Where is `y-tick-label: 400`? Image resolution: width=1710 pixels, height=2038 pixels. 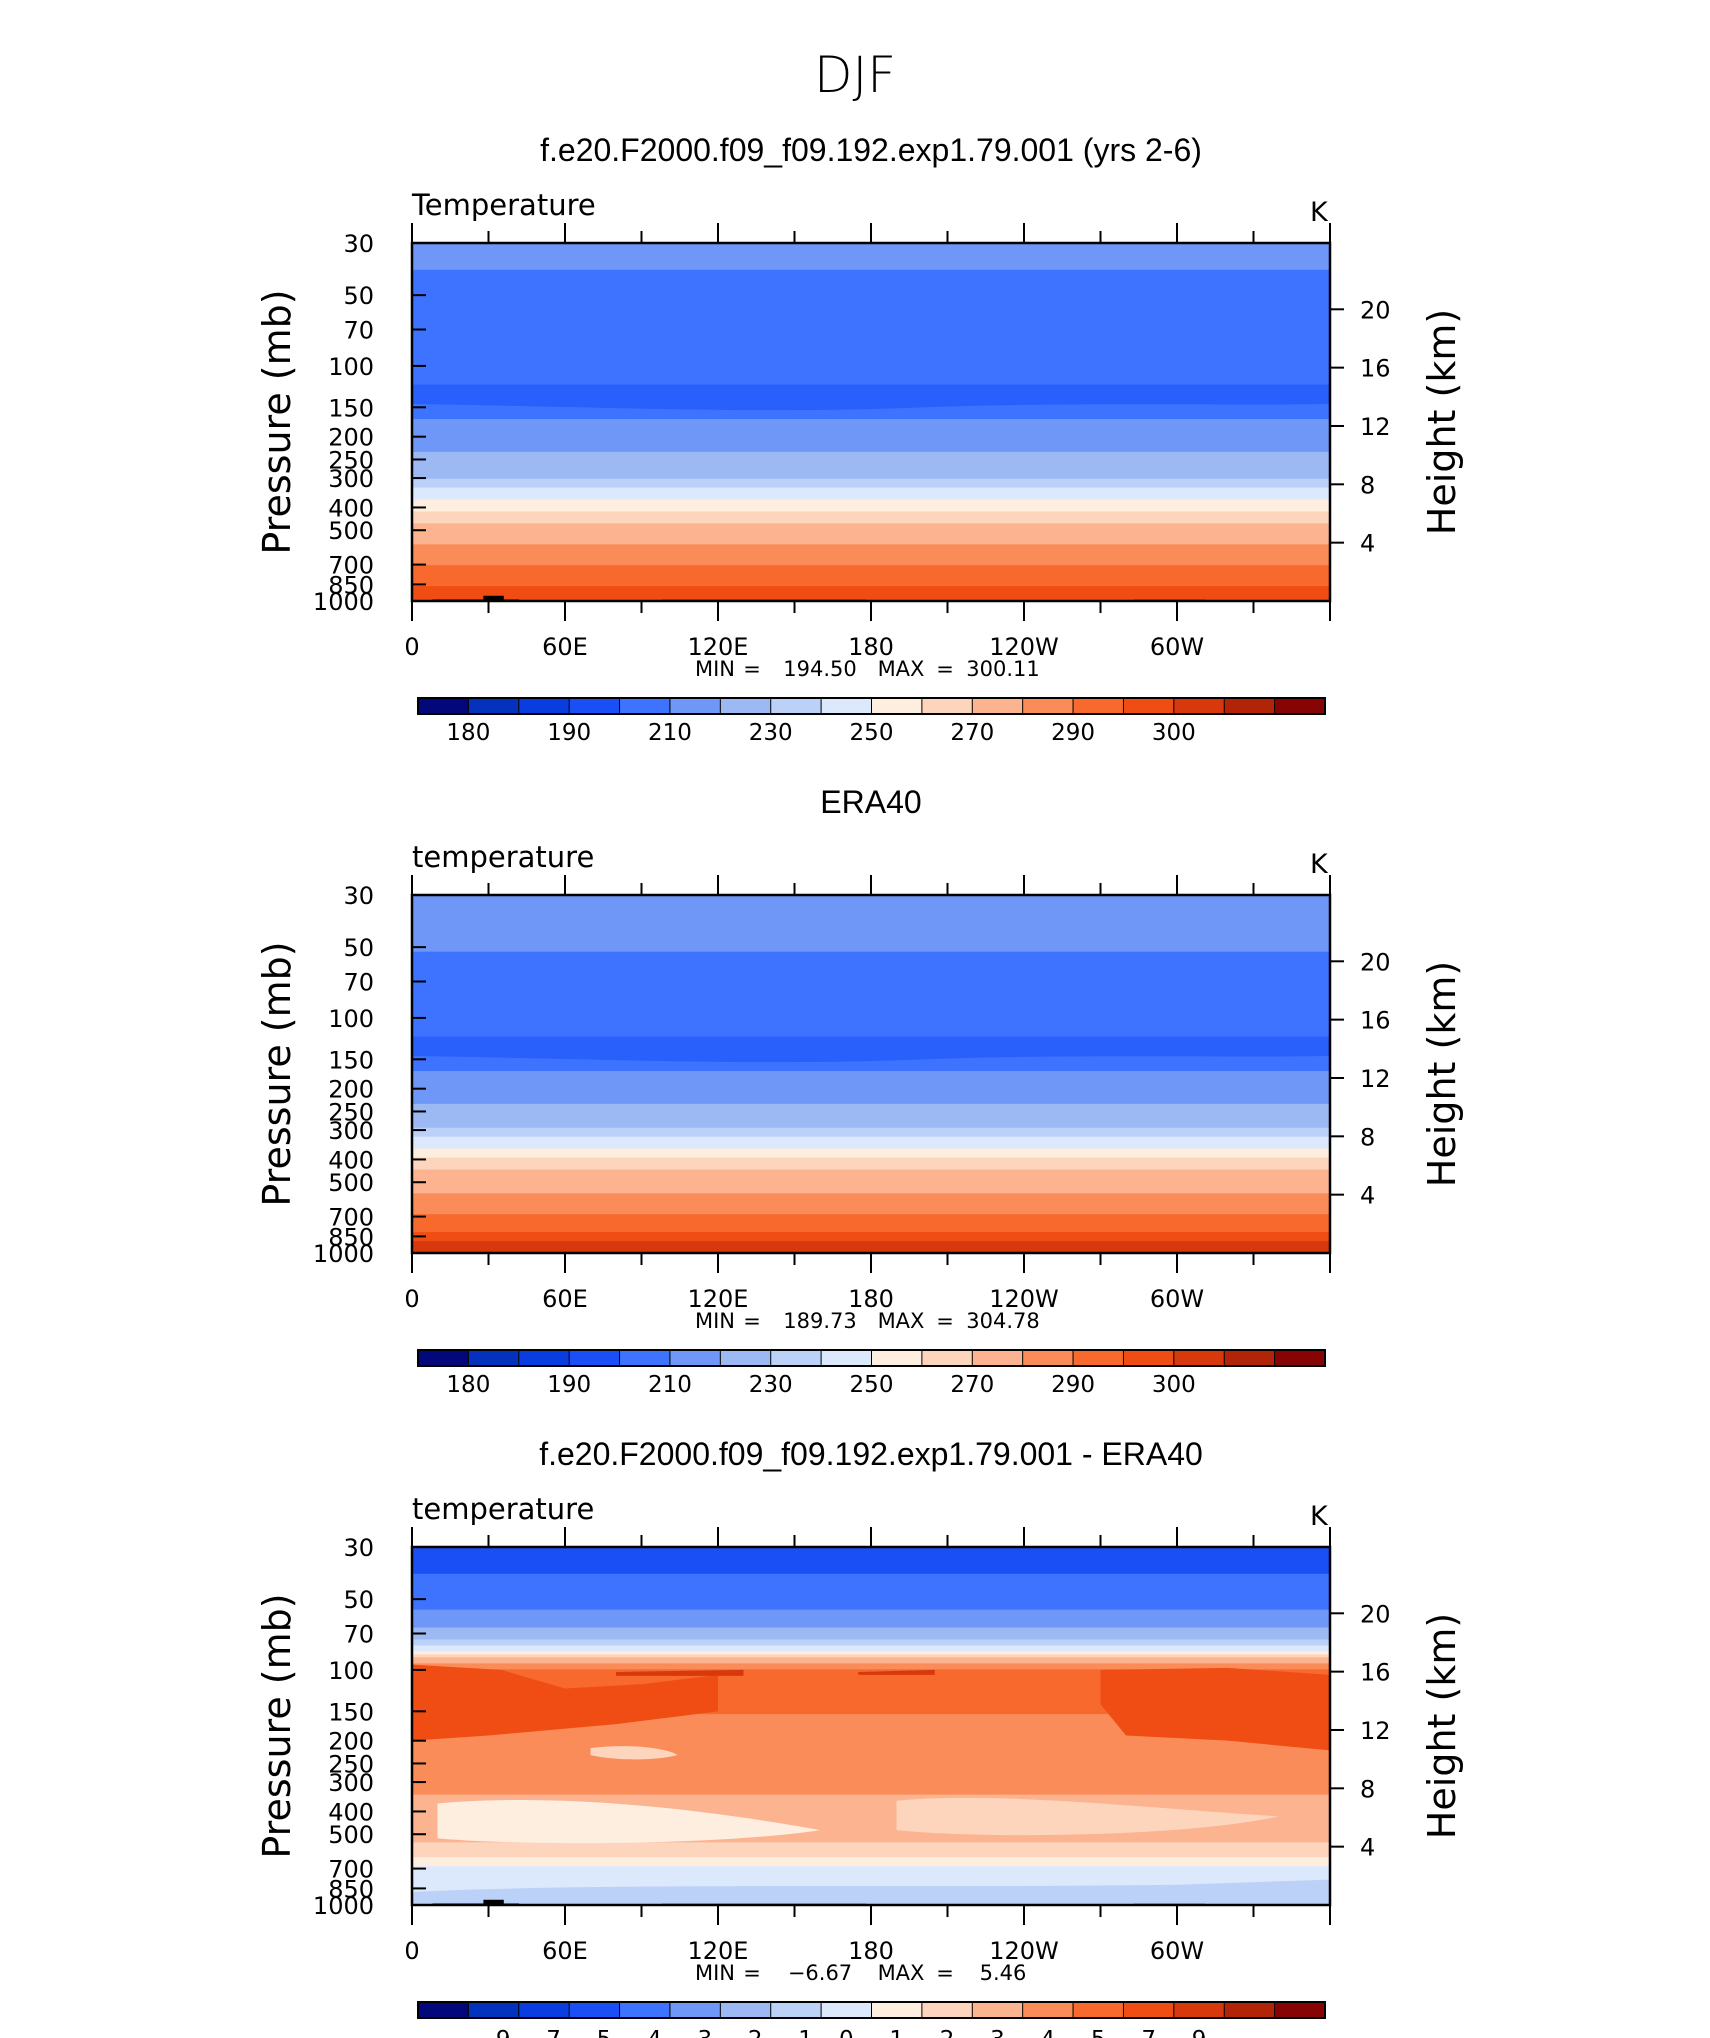 y-tick-label: 400 is located at coordinates (351, 1160).